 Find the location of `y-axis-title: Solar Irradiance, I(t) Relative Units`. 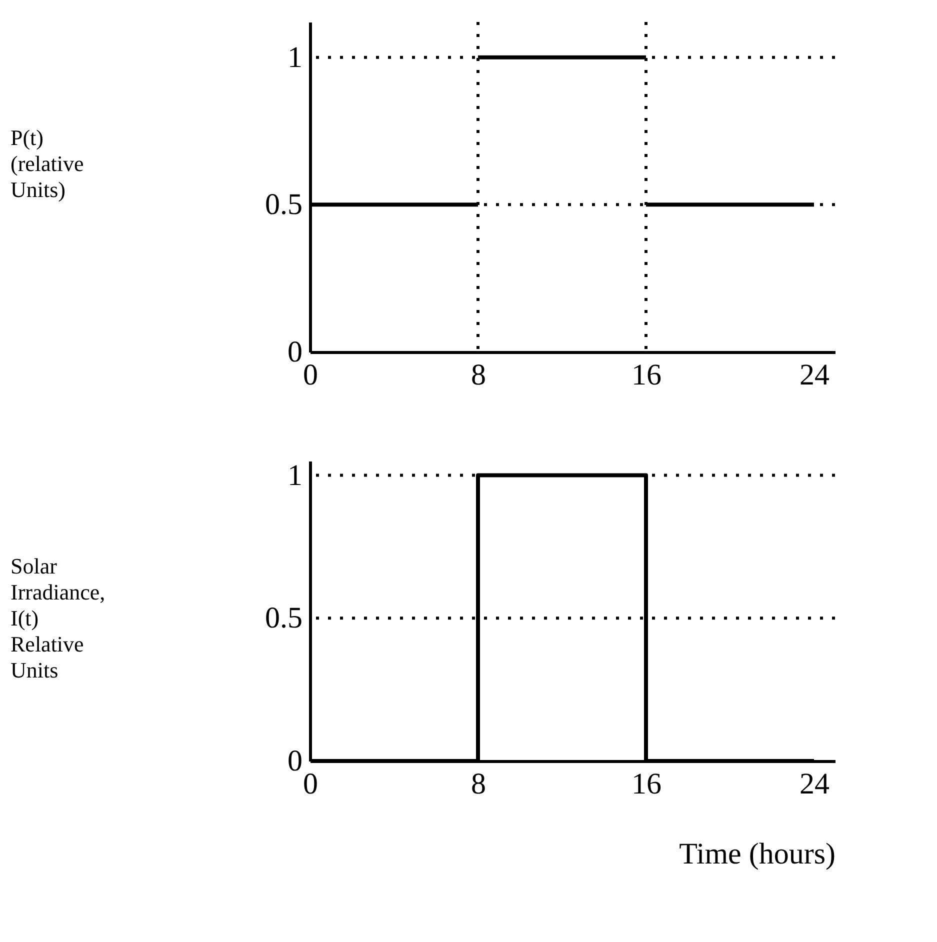

y-axis-title: Solar Irradiance, I(t) Relative Units is located at coordinates (58, 618).